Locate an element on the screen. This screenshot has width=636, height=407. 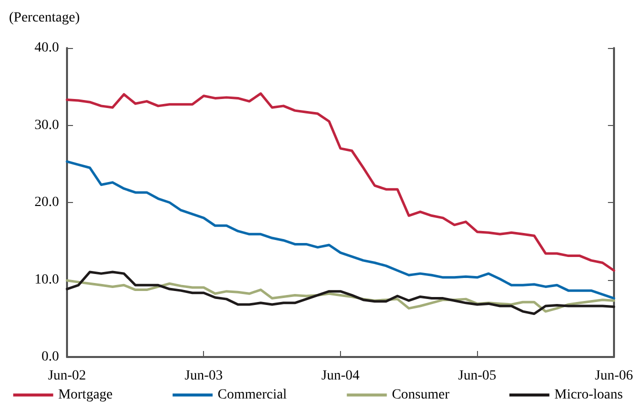
y-tick-label: 30.0 is located at coordinates (46, 125).